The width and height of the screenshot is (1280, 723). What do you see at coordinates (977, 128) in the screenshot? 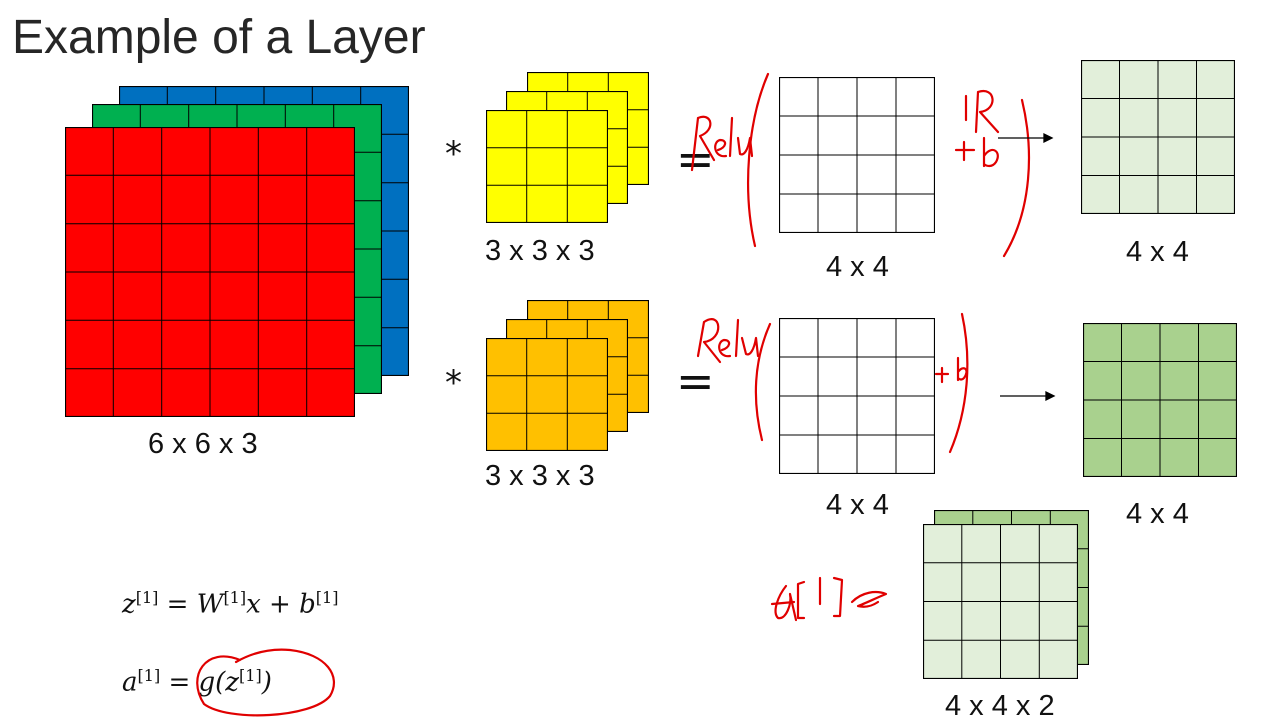
I see `r-plus-b-annotation` at bounding box center [977, 128].